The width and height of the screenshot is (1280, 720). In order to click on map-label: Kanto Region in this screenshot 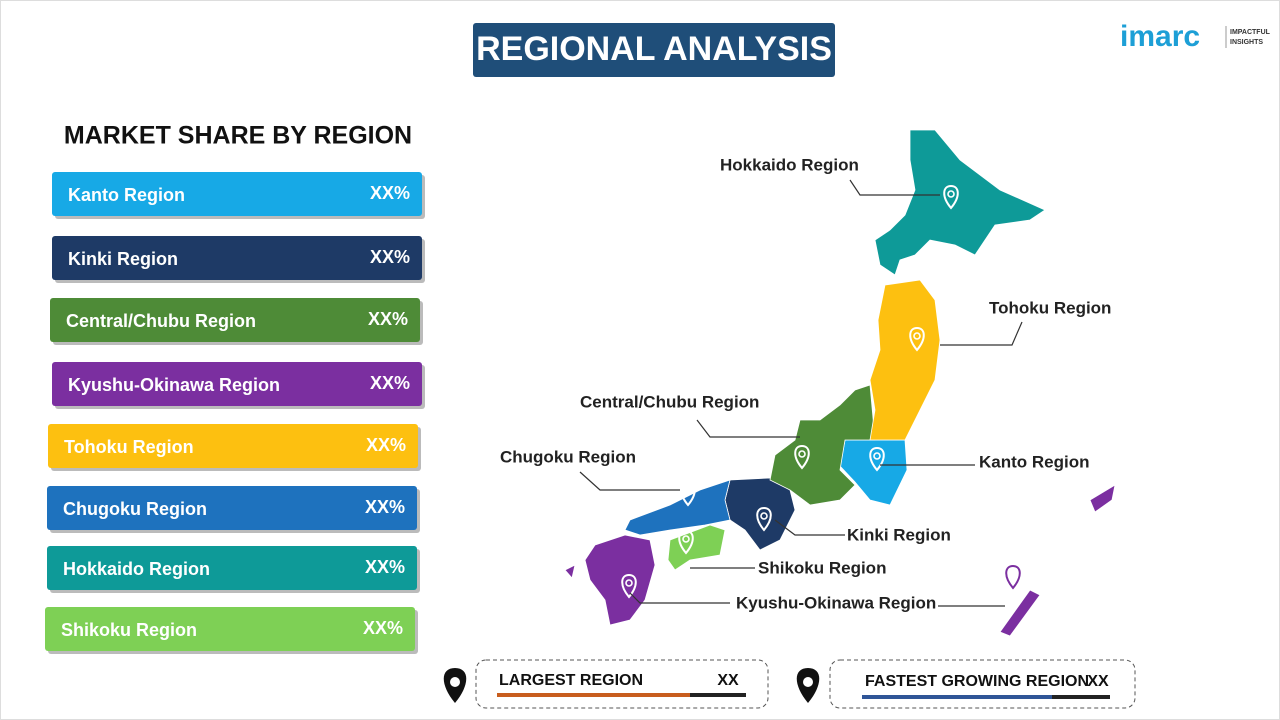, I will do `click(1034, 461)`.